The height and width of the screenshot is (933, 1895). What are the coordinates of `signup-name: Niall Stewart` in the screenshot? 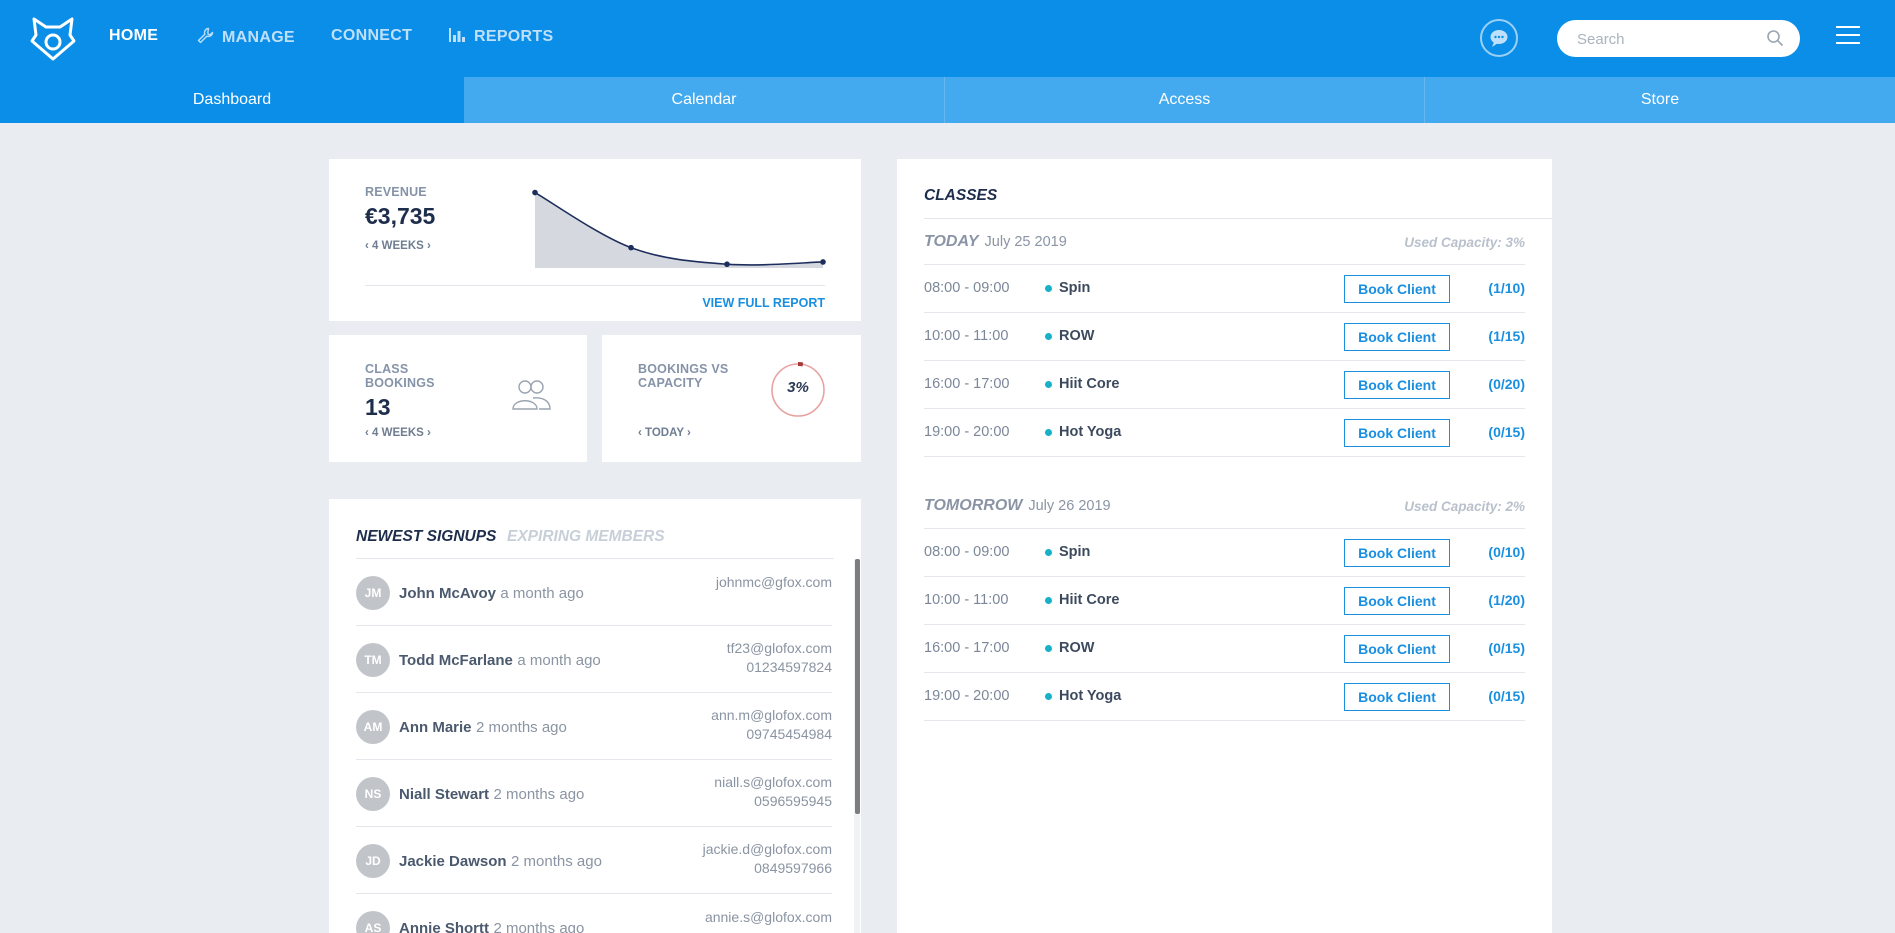 It's located at (444, 794).